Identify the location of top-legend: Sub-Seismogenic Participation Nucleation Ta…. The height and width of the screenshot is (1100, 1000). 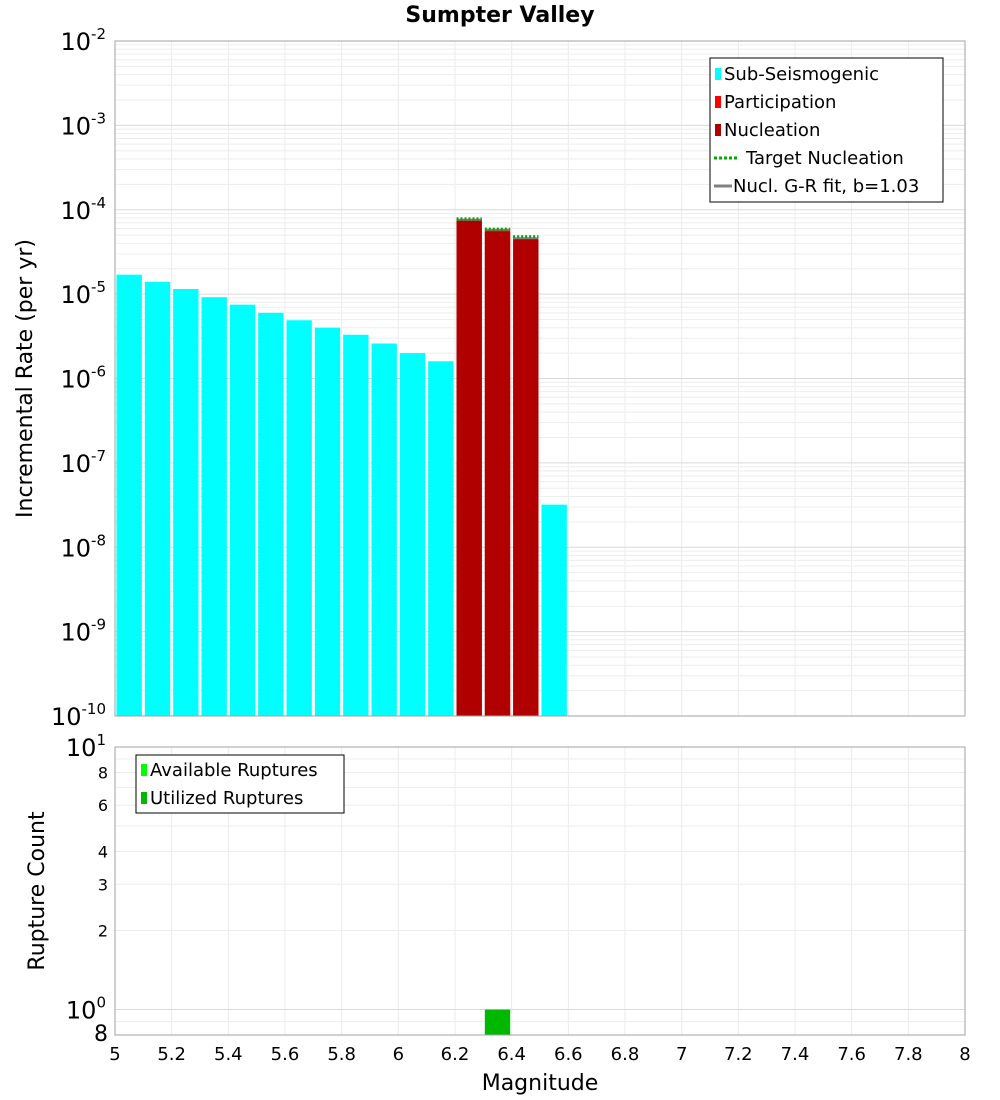
(826, 130).